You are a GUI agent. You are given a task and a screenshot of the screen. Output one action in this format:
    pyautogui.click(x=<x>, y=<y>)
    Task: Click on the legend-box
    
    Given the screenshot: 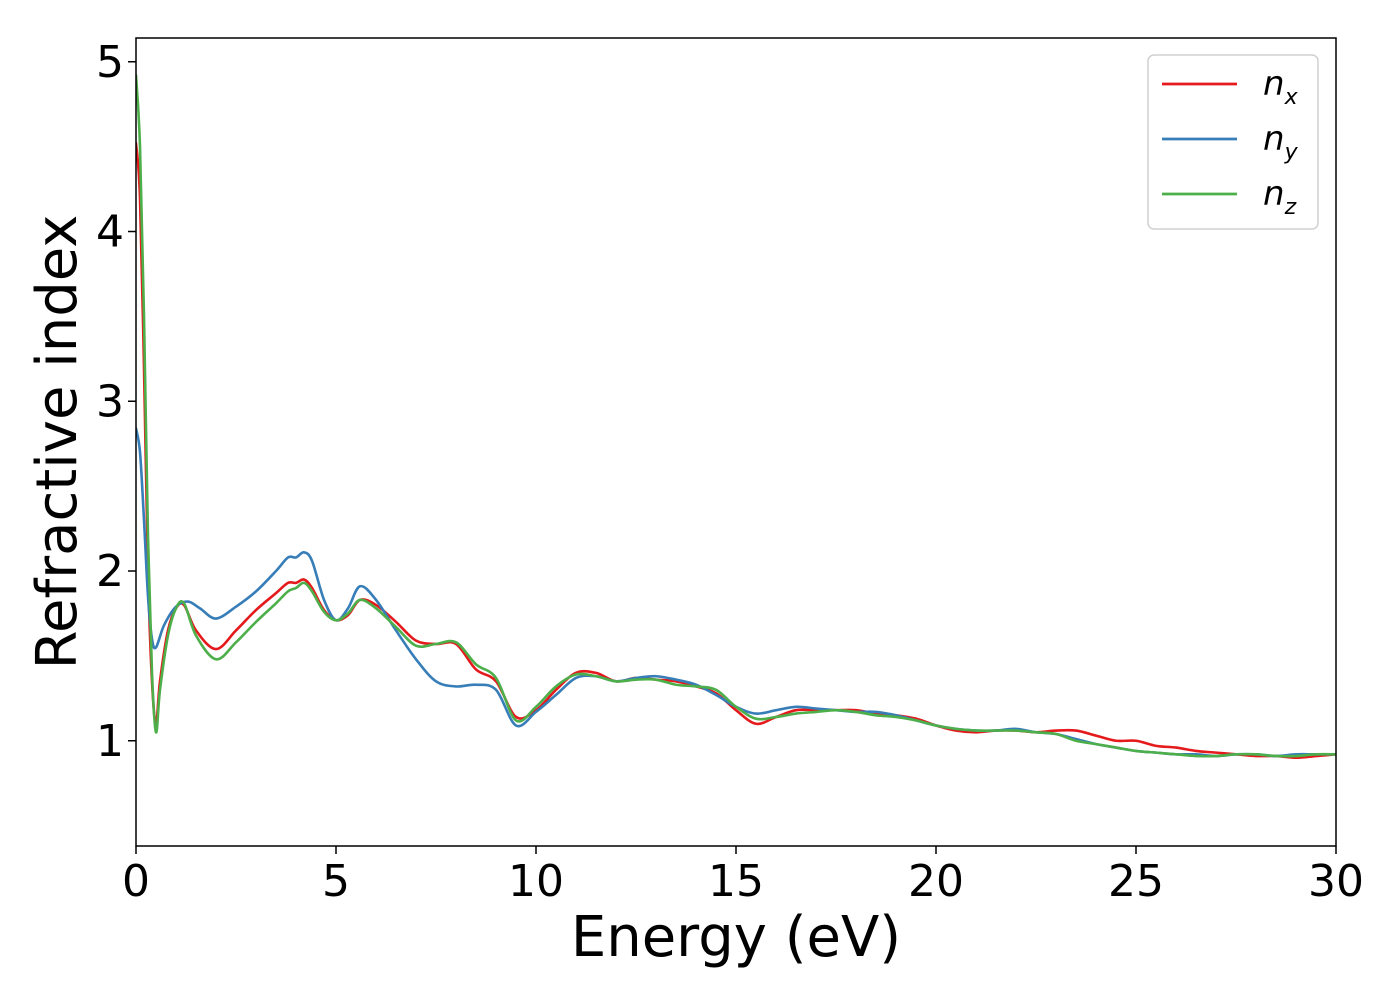 What is the action you would take?
    pyautogui.click(x=1233, y=142)
    